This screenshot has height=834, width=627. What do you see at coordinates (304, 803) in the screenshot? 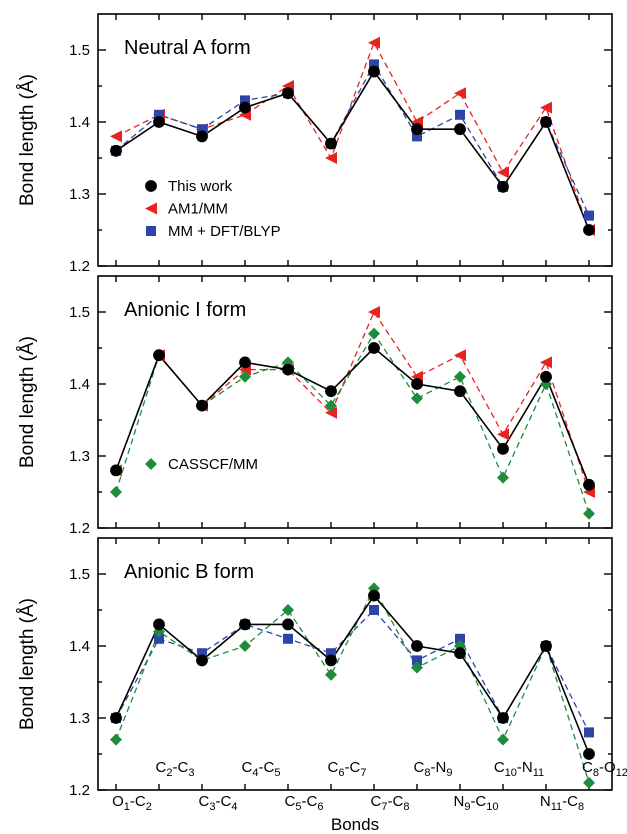
I see `x-tick-label: C5-C6` at bounding box center [304, 803].